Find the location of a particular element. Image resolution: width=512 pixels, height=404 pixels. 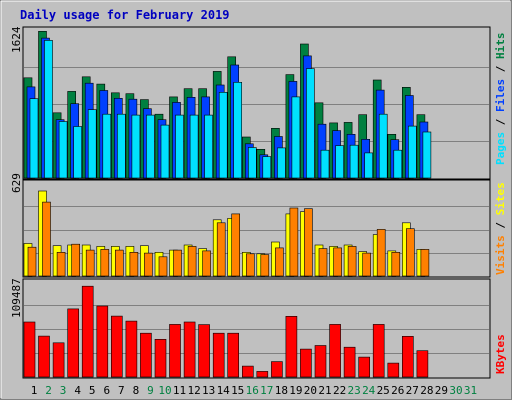

legend-kbytes-name: KBytes is located at coordinates (500, 354).